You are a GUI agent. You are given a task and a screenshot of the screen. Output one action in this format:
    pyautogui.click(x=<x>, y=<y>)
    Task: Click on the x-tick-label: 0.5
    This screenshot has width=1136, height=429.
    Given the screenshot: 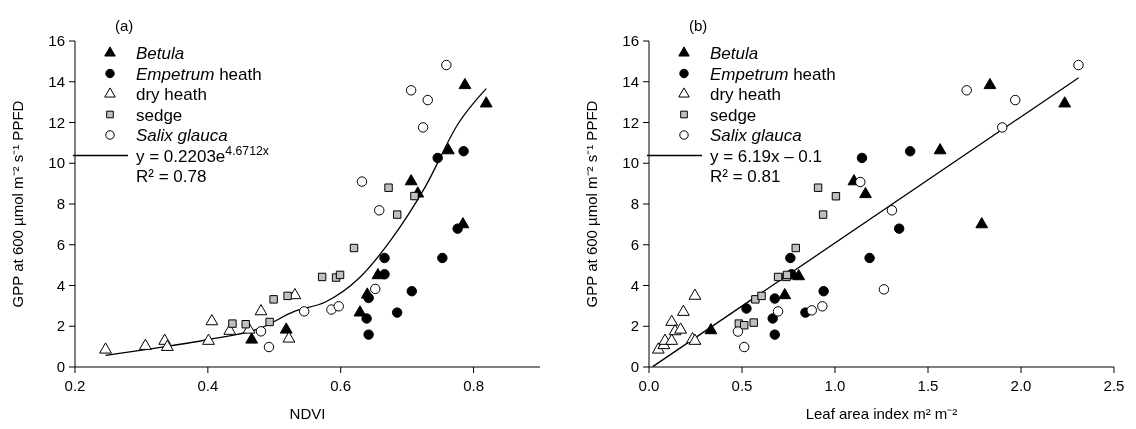 What is the action you would take?
    pyautogui.click(x=742, y=385)
    